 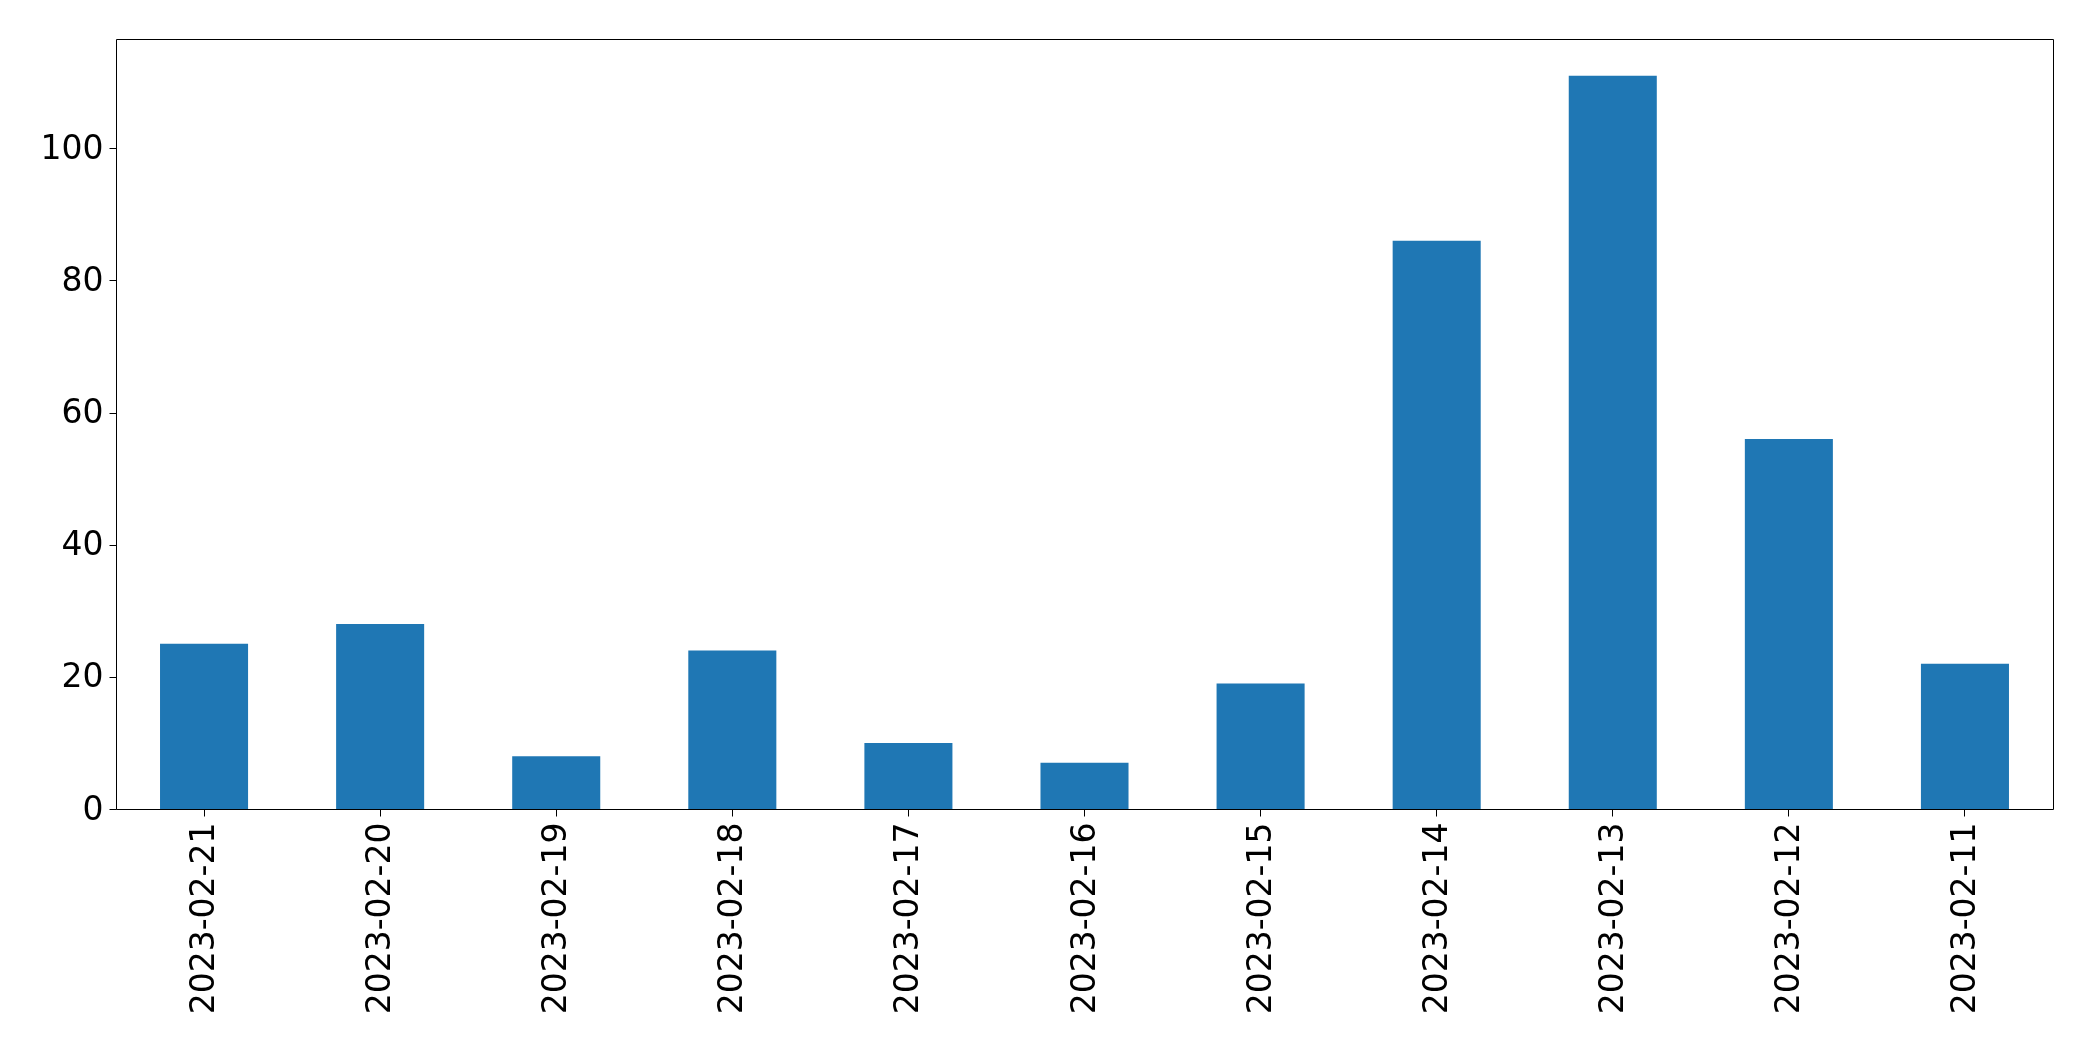 What do you see at coordinates (72, 147) in the screenshot?
I see `y-tick-label: 100` at bounding box center [72, 147].